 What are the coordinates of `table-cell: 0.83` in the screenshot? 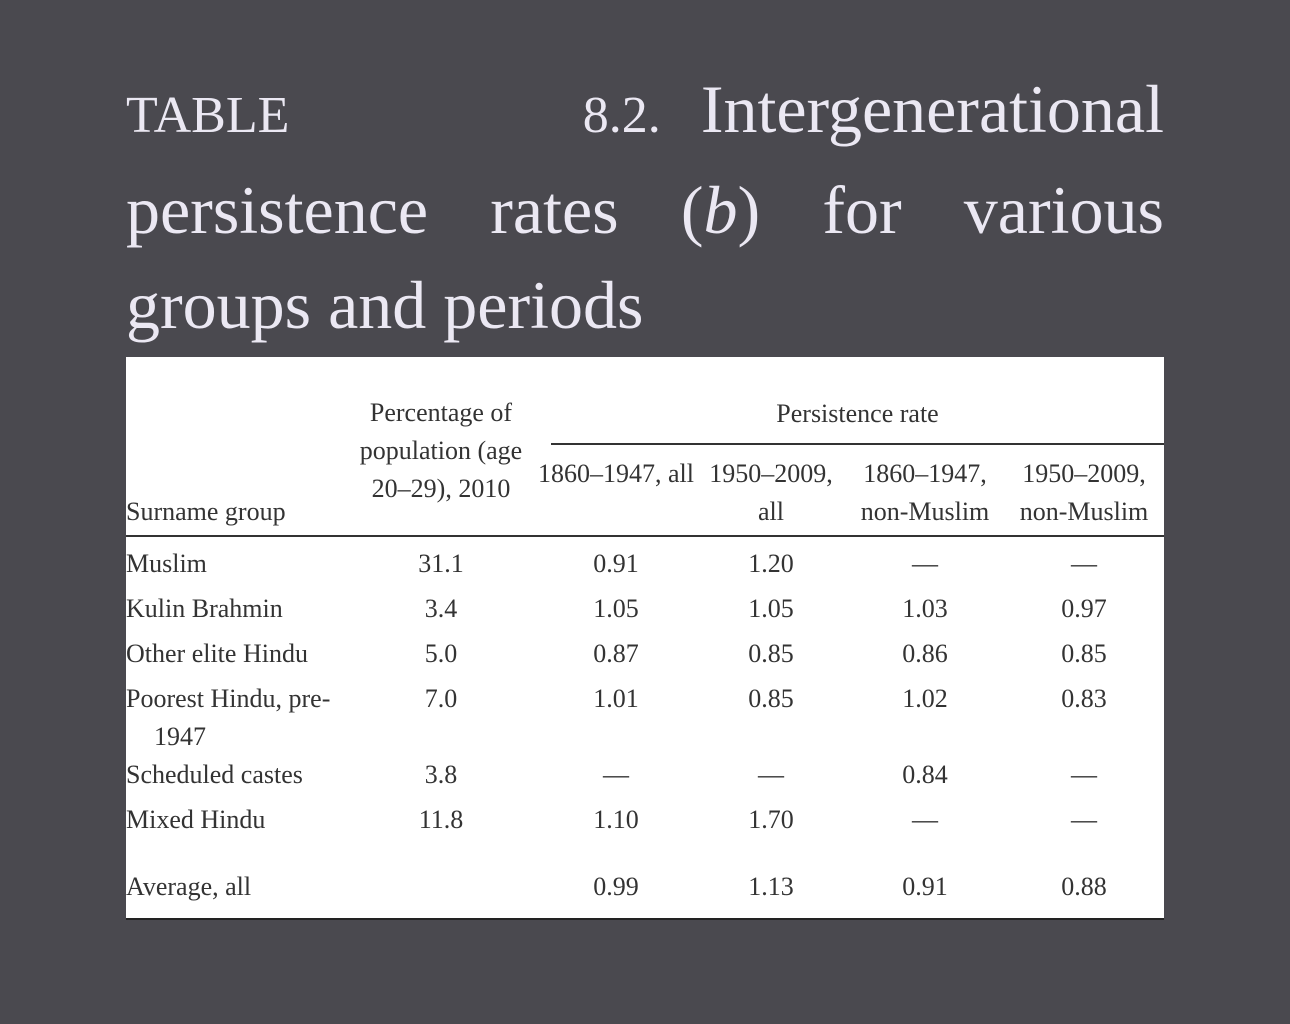 It's located at (1084, 698).